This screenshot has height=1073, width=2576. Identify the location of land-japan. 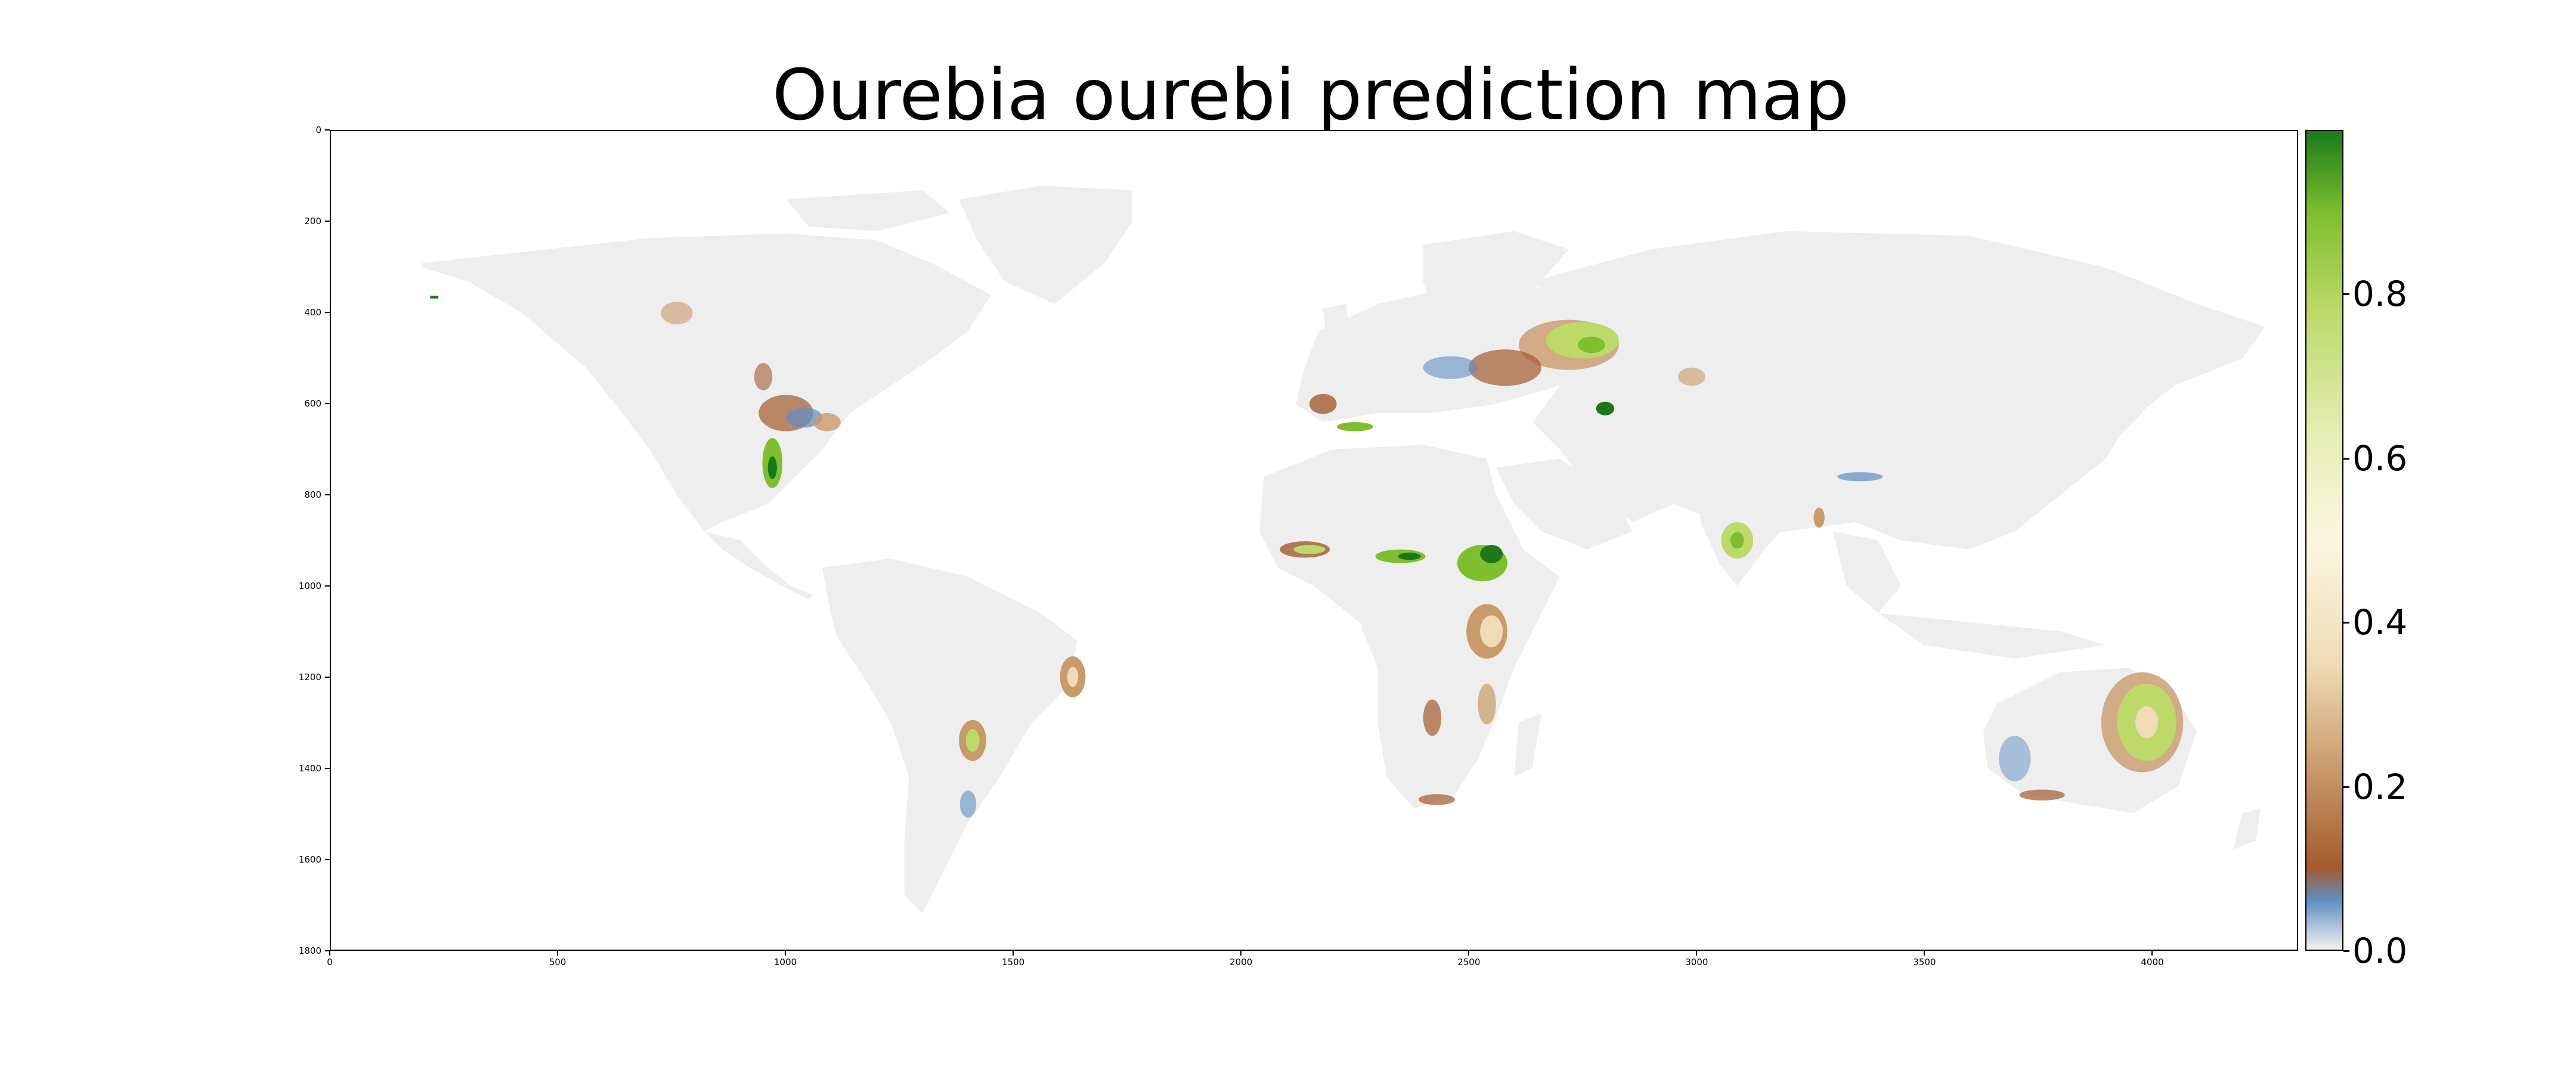
(2124, 404).